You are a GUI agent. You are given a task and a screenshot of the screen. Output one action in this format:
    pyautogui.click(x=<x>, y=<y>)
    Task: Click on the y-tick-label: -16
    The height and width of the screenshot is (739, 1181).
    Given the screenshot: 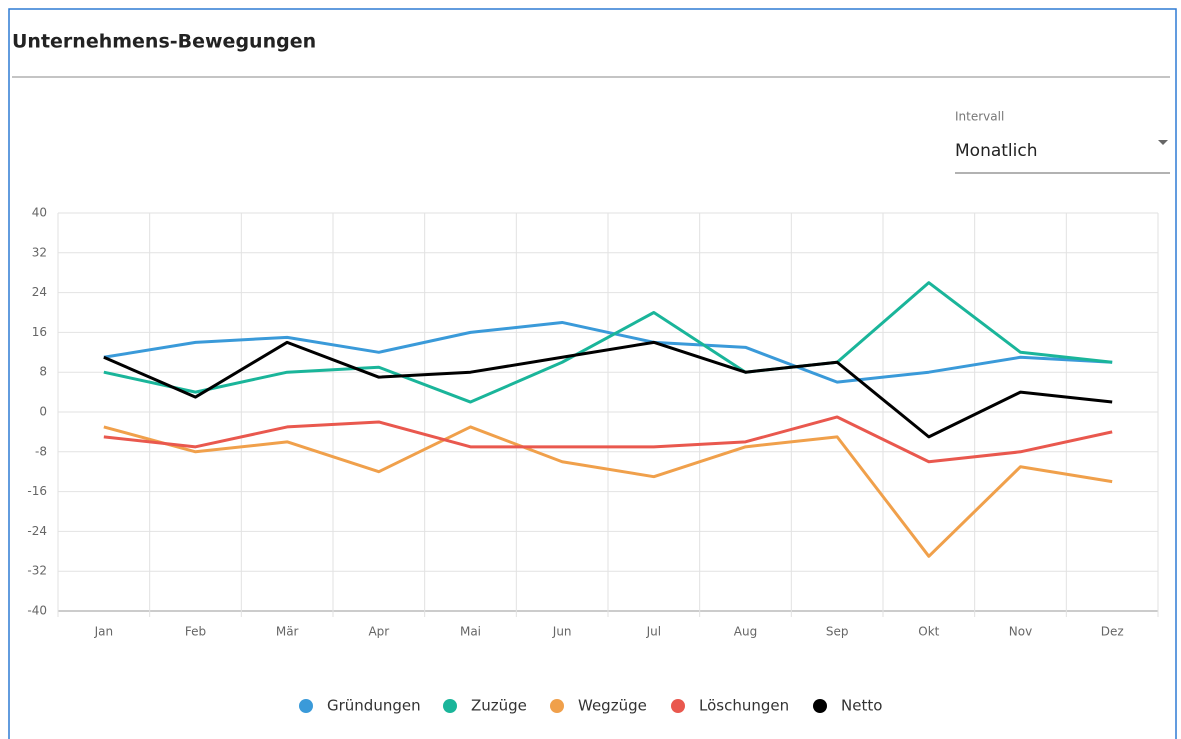 What is the action you would take?
    pyautogui.click(x=37, y=491)
    